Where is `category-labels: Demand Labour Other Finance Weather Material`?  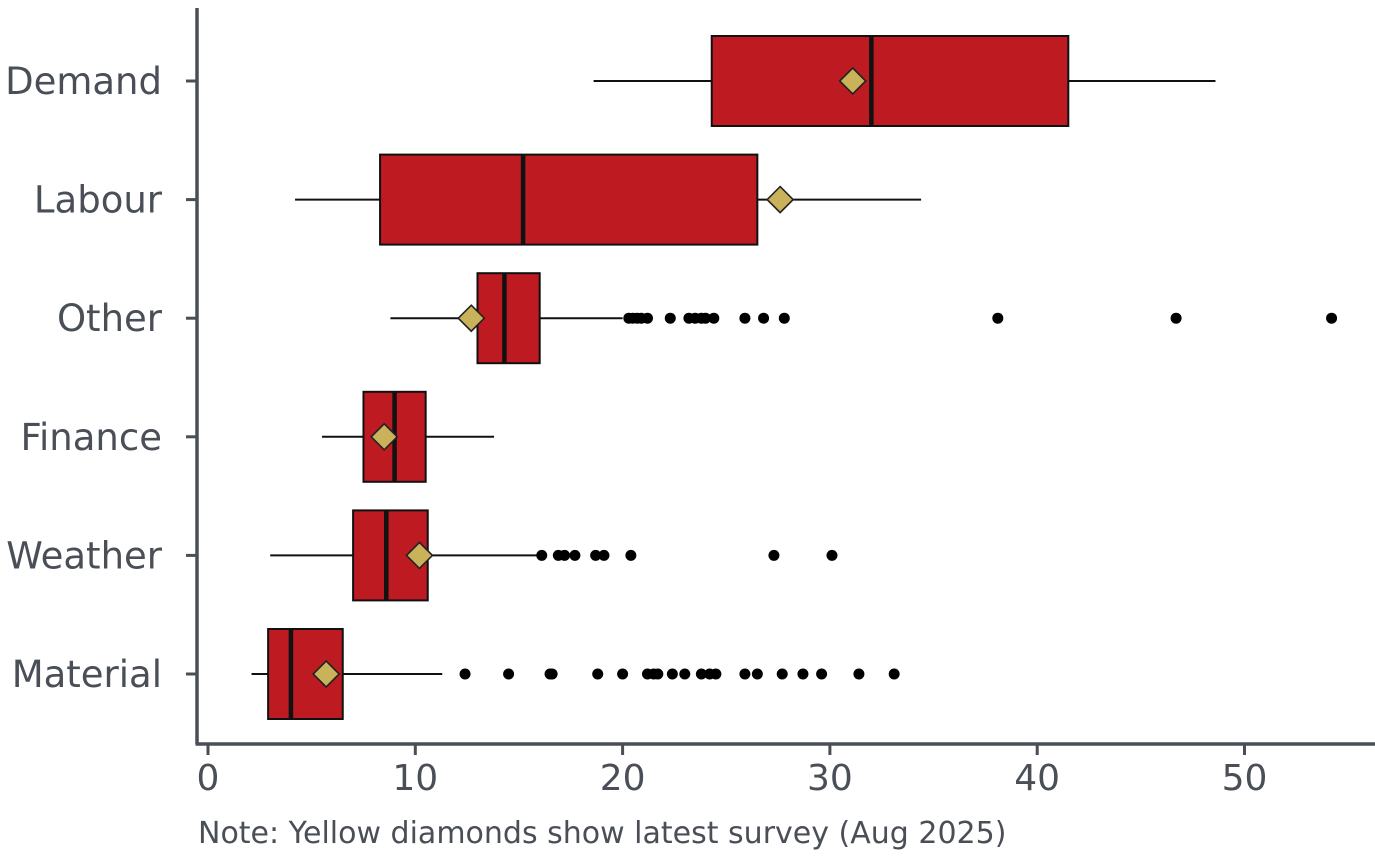
category-labels: Demand Labour Other Finance Weather Material is located at coordinates (84, 378).